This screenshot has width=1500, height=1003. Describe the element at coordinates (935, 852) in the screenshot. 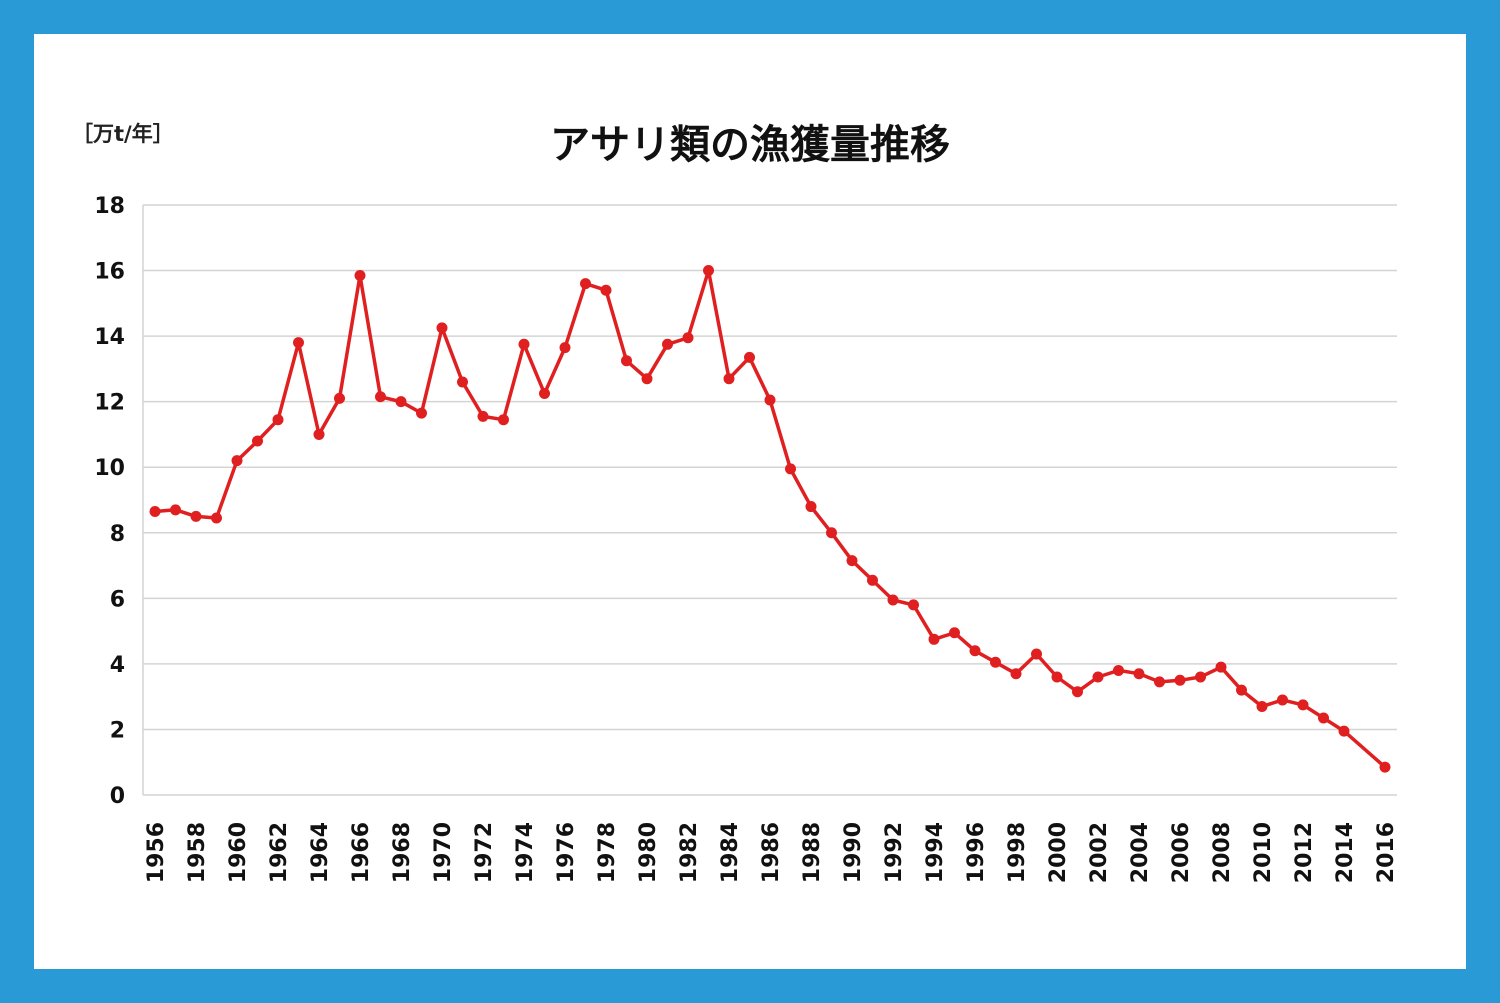

I see `x-tick-label: 1994` at that location.